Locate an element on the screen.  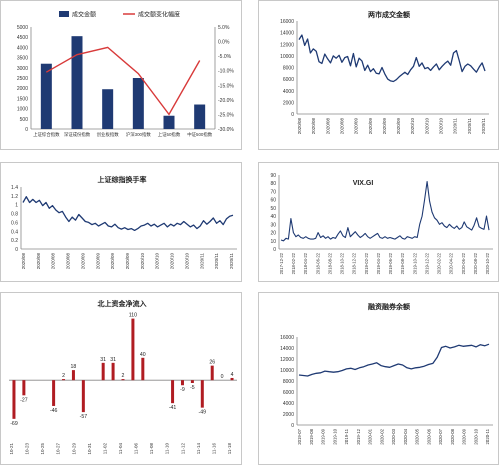
series-line is located at coordinates (385, 211).